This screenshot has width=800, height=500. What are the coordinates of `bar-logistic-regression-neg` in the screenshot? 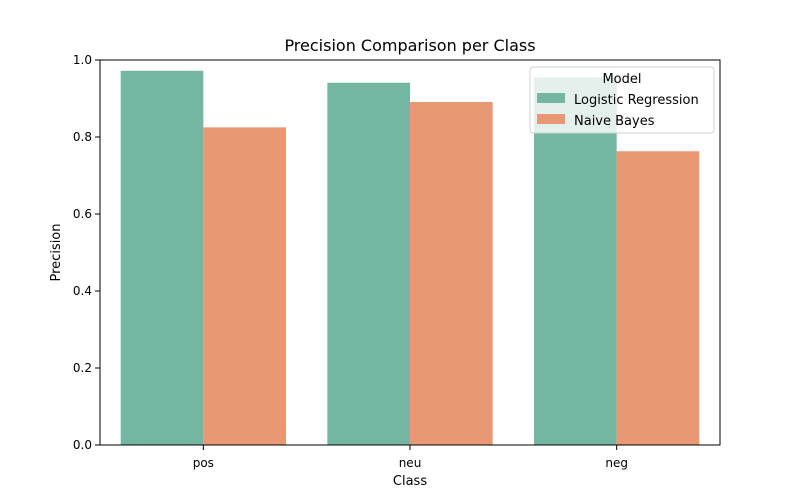 It's located at (575, 261).